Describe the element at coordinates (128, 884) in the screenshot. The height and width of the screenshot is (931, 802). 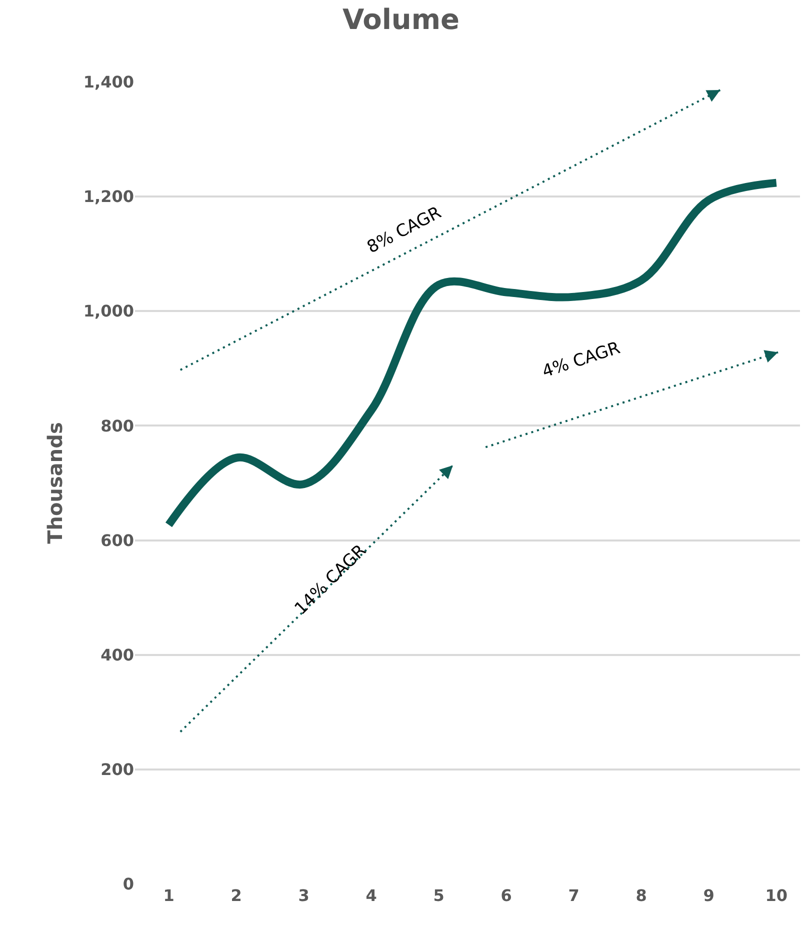
I see `y-tick-label: 0` at that location.